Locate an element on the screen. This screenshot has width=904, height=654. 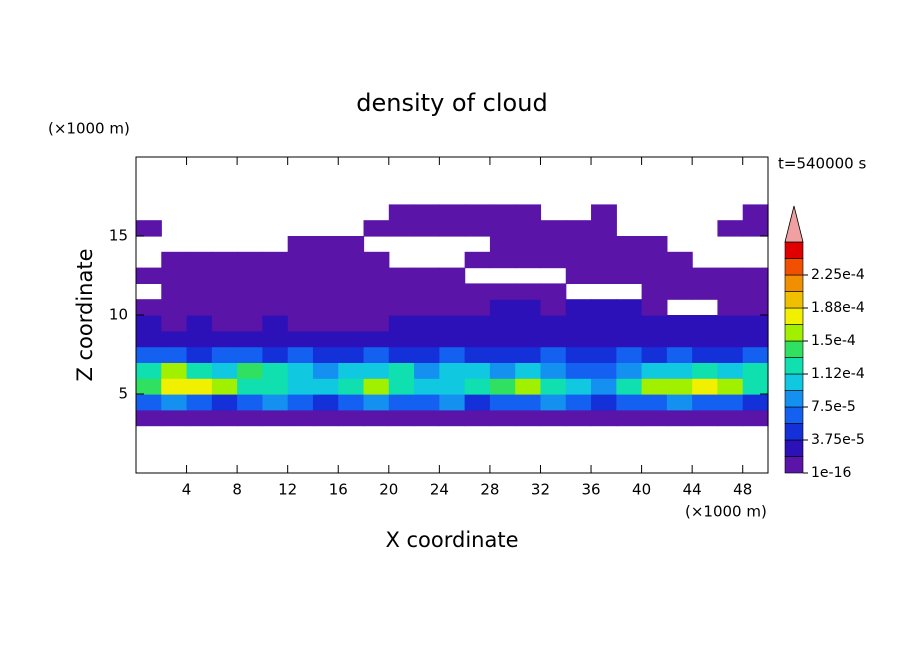
colorbar-tick-label: 1.12e-4 is located at coordinates (838, 374).